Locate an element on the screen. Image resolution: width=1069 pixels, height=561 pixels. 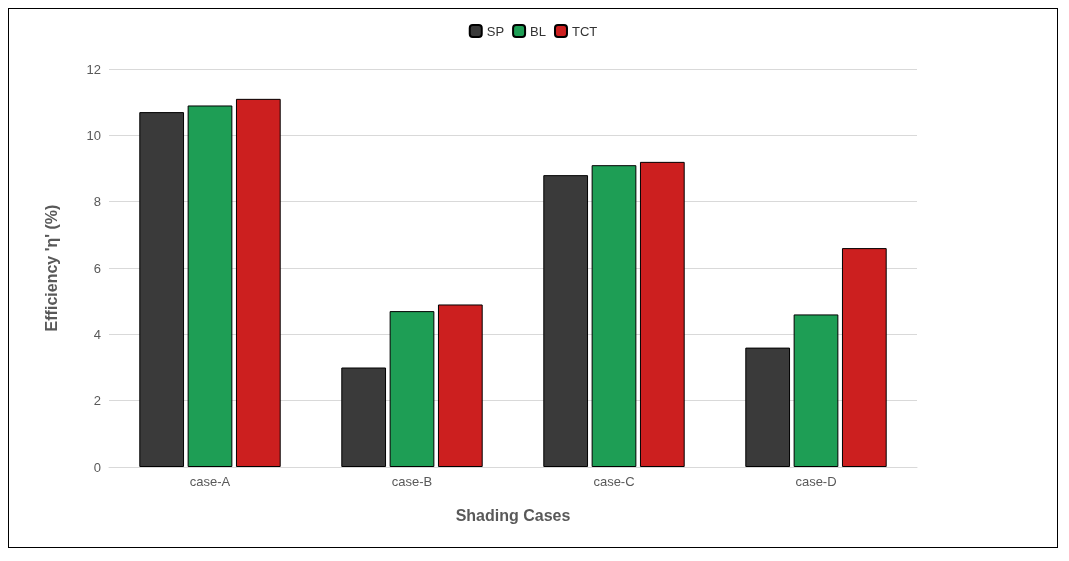
x-tick-label: case-A is located at coordinates (210, 481).